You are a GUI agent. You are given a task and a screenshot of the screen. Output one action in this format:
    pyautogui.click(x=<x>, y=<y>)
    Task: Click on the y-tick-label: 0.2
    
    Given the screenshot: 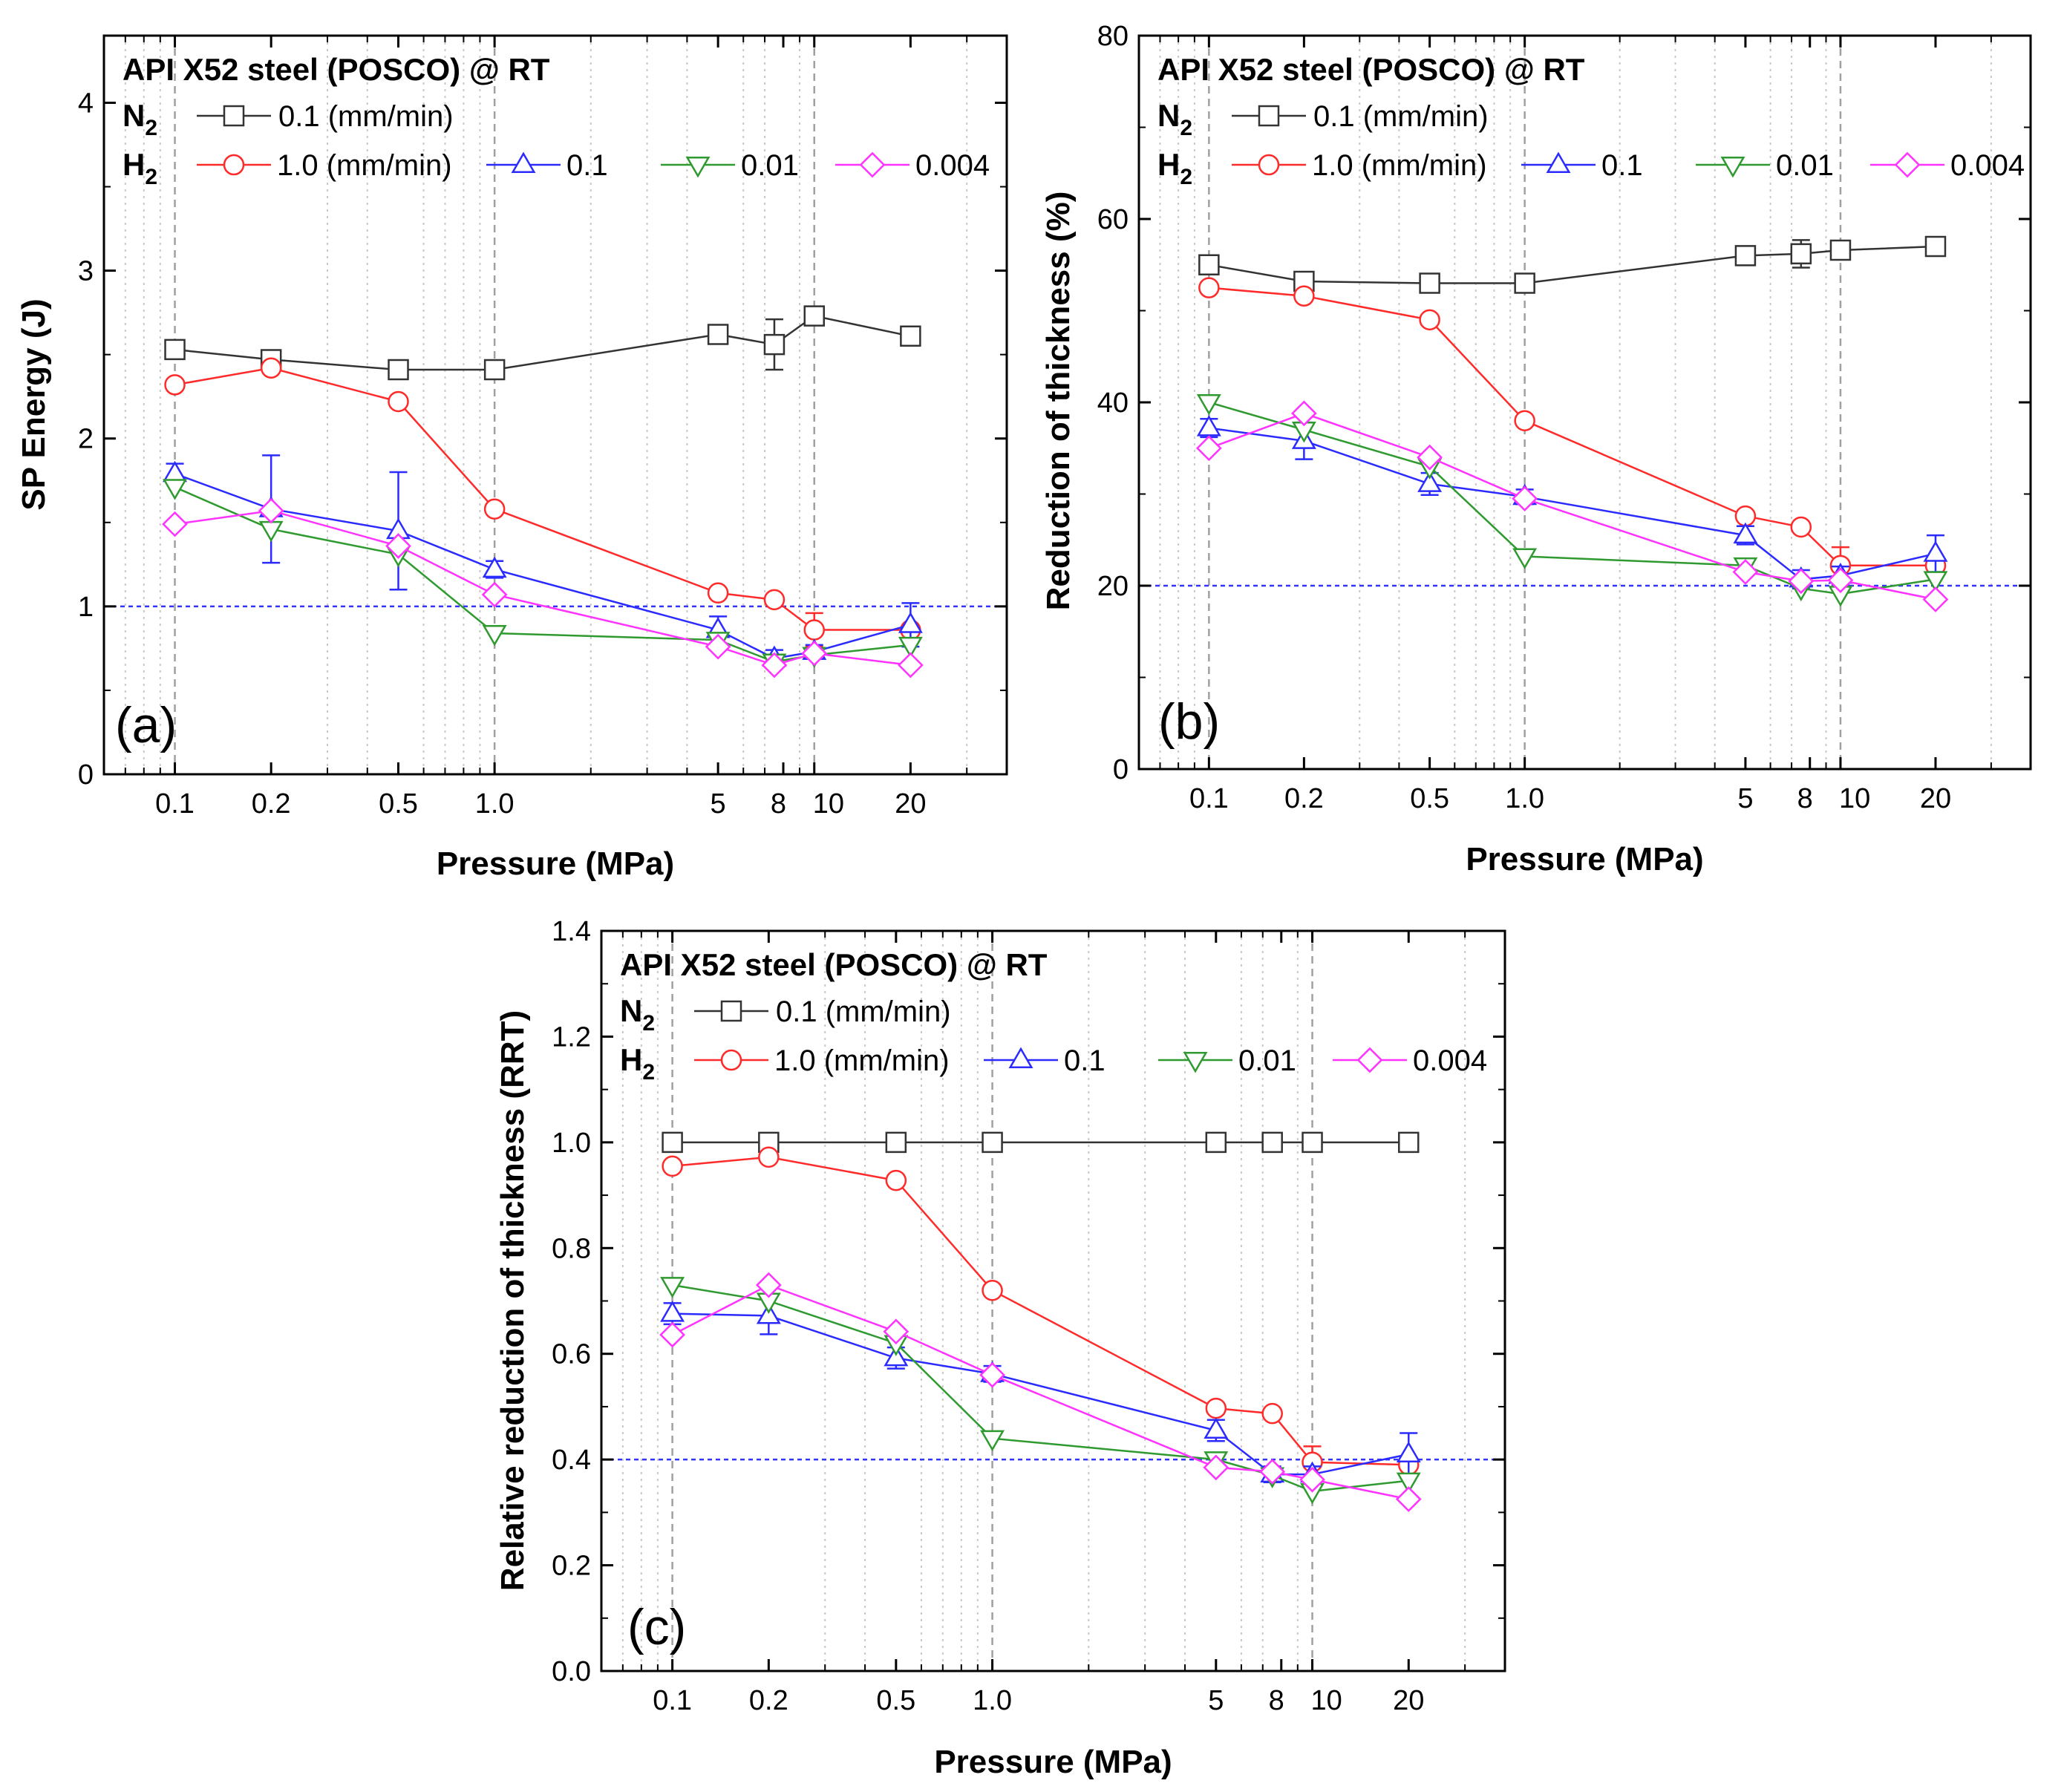 What is the action you would take?
    pyautogui.click(x=571, y=1566)
    